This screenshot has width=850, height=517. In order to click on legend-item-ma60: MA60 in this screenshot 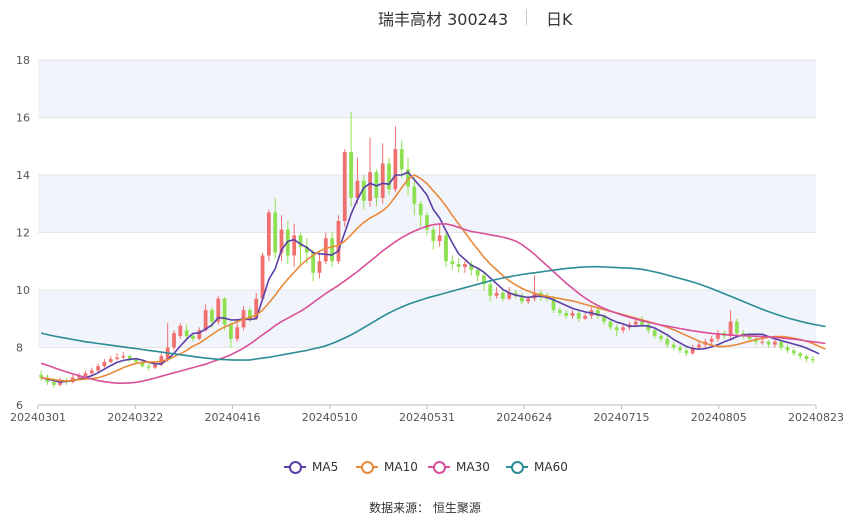, I will do `click(537, 467)`.